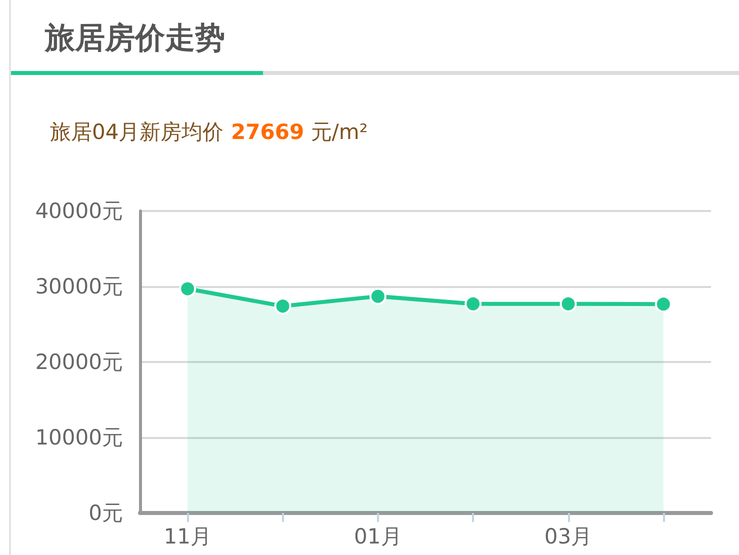 Image resolution: width=739 pixels, height=555 pixels. I want to click on chart-subtitle: 旅居04月新房均价 27669 元/m², so click(209, 132).